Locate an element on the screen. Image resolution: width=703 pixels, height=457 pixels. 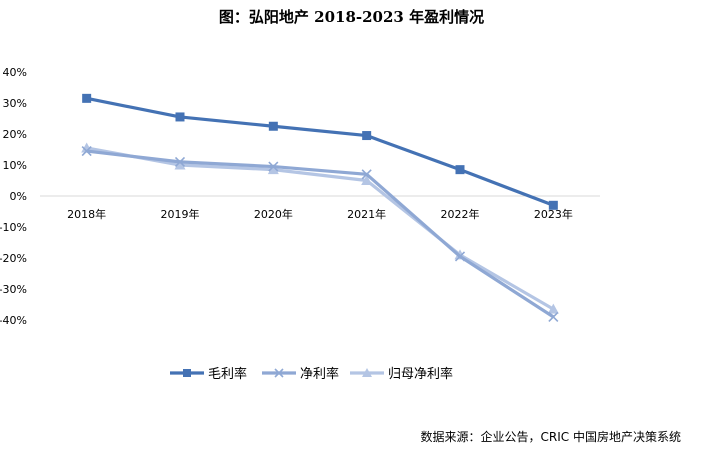
legend-label: 归母净利率 is located at coordinates (420, 374).